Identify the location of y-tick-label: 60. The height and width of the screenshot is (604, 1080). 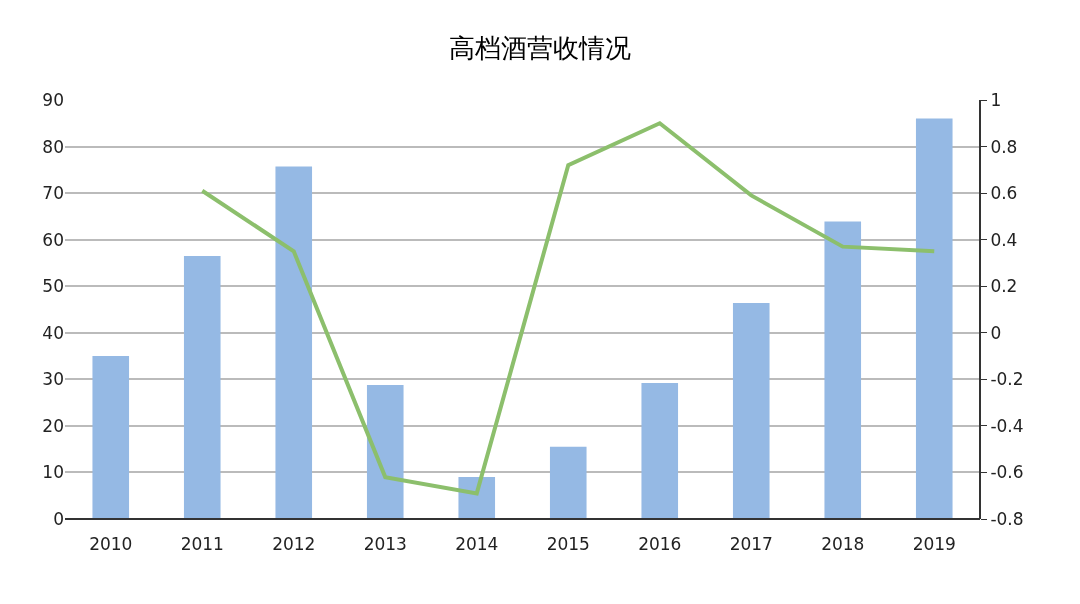
(53, 239).